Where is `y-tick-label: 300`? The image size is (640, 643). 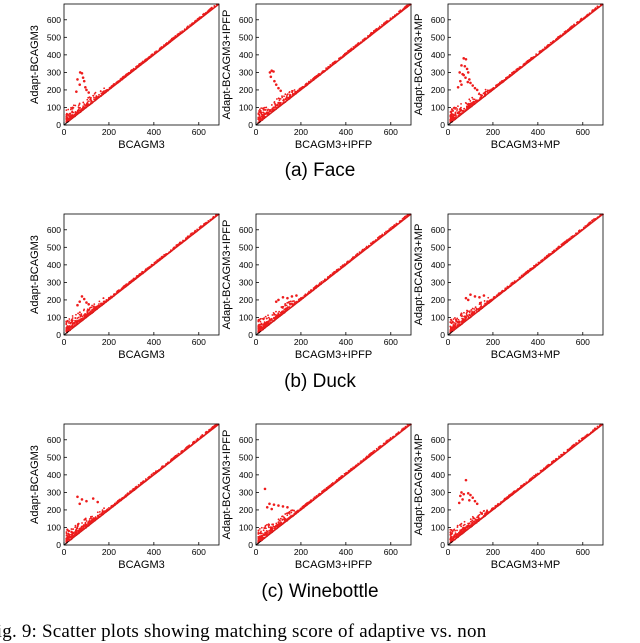
y-tick-label: 300 is located at coordinates (246, 72).